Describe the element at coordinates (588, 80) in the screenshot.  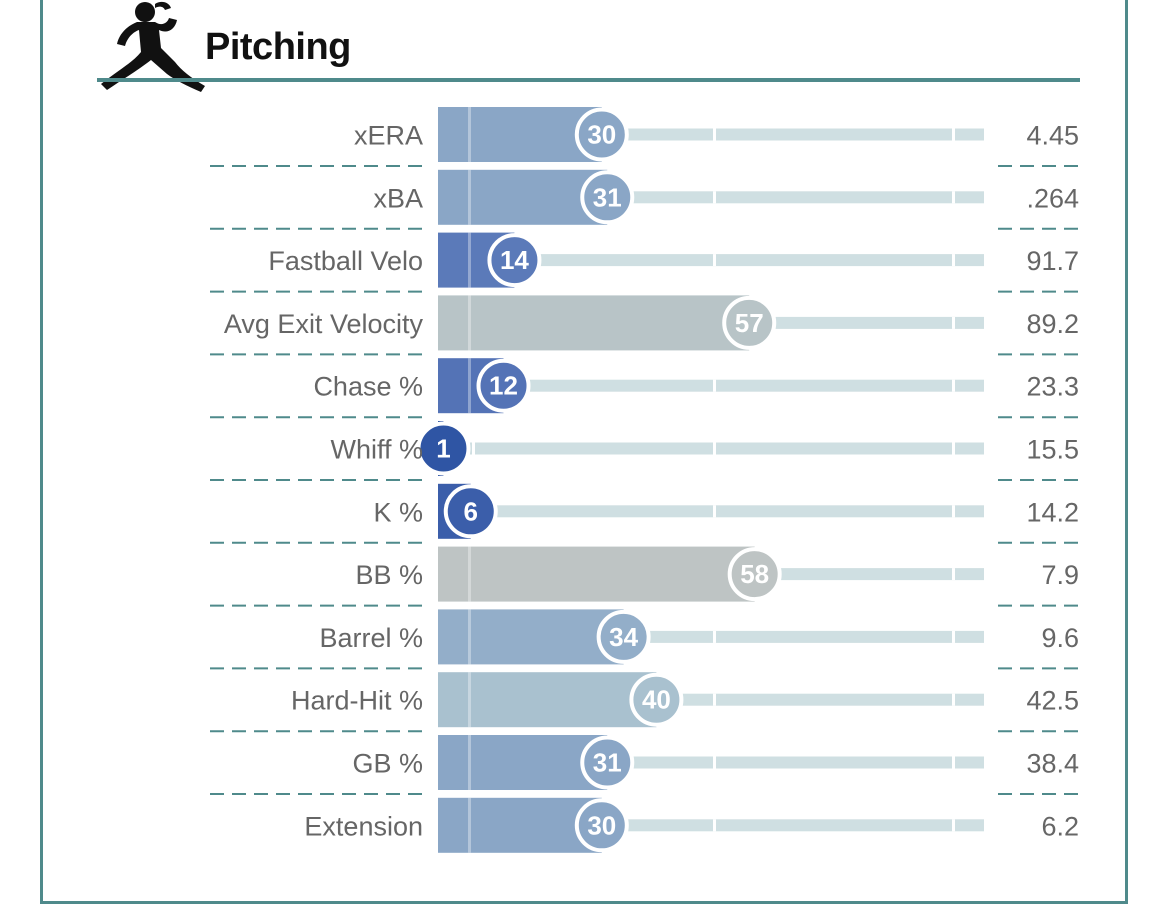
I see `header-divider` at that location.